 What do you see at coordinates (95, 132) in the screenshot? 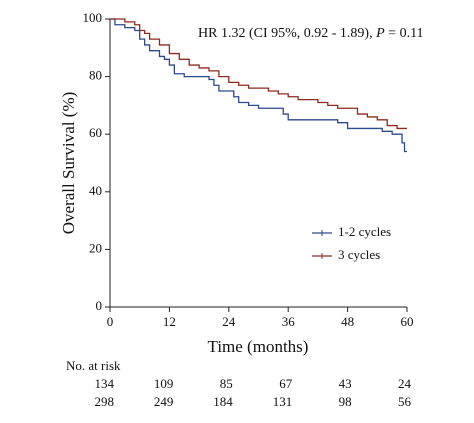
I see `y-tick-label: 60` at bounding box center [95, 132].